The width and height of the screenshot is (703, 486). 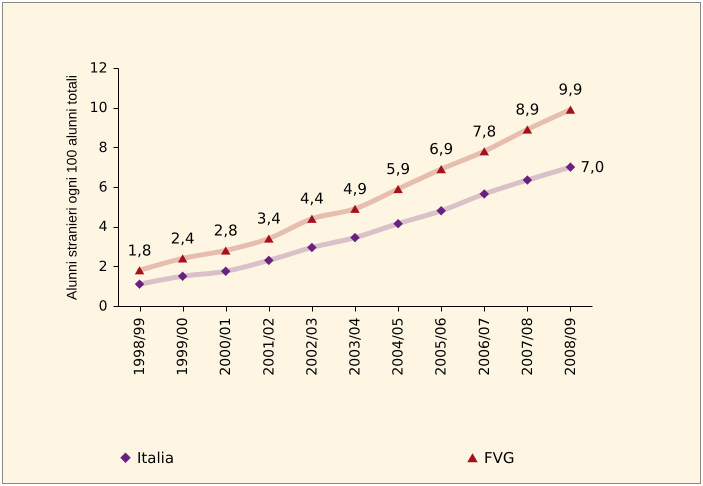 I want to click on legend-label: Italia, so click(x=155, y=457).